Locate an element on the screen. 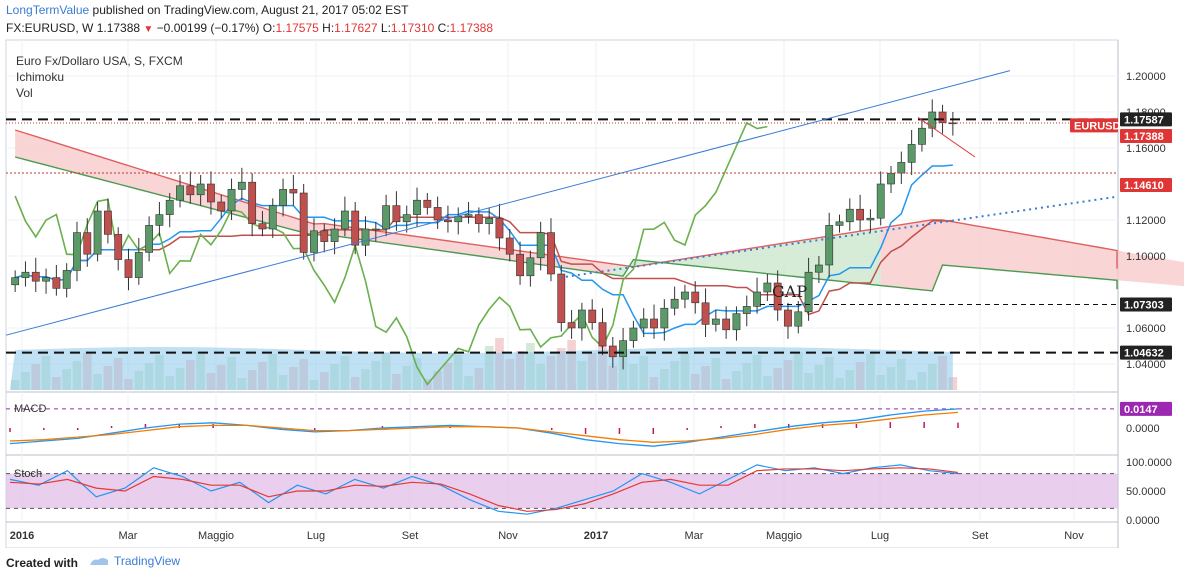  price-tick-label: 1.16000 is located at coordinates (1146, 149).